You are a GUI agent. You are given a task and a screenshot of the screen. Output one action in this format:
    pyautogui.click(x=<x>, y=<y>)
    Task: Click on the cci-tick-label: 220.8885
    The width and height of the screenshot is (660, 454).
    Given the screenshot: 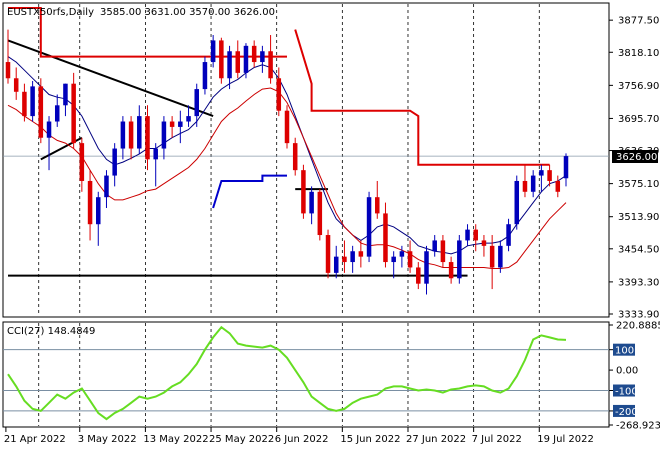 What is the action you would take?
    pyautogui.click(x=638, y=326)
    